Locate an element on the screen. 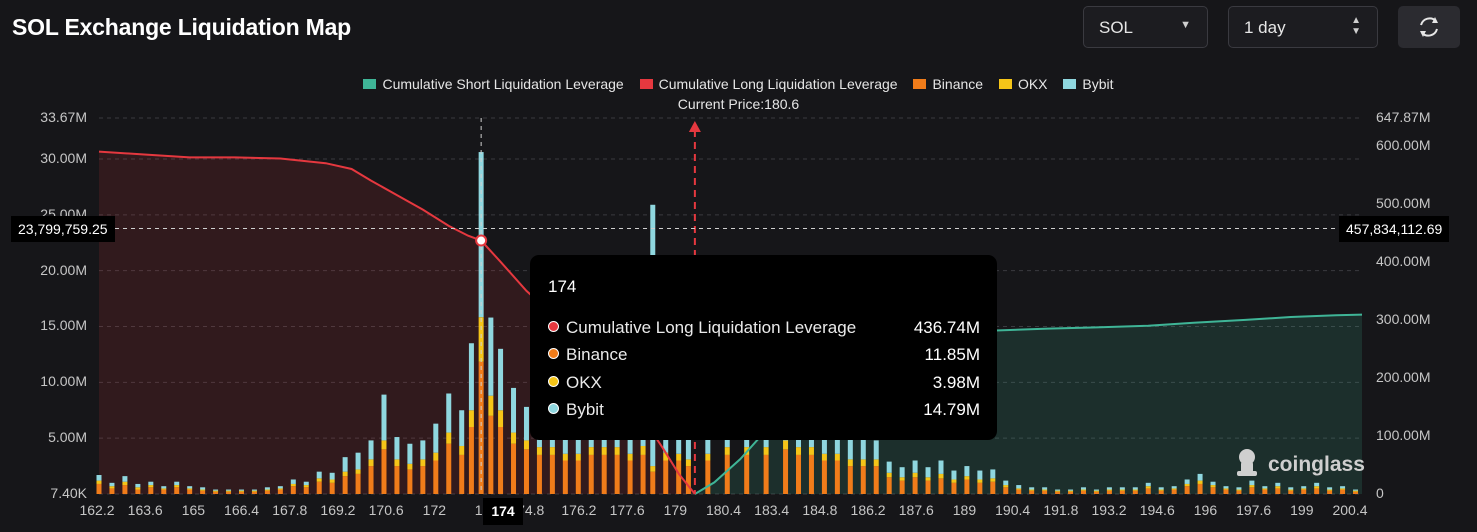 The width and height of the screenshot is (1477, 532). legend-item-long: Cumulative Long Liquidation Leverage is located at coordinates (768, 84).